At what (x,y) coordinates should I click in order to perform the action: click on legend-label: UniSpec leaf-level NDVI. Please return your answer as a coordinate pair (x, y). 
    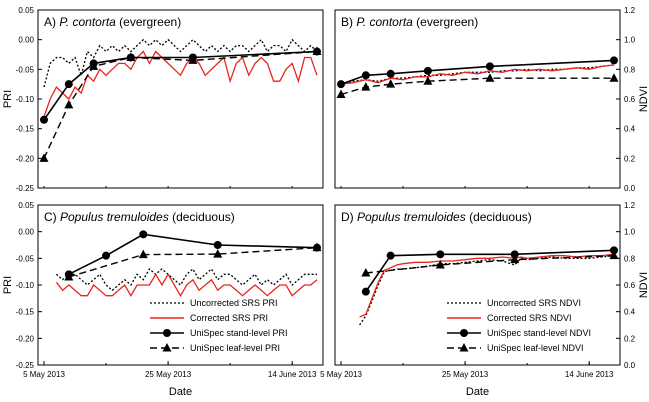
    Looking at the image, I should click on (535, 348).